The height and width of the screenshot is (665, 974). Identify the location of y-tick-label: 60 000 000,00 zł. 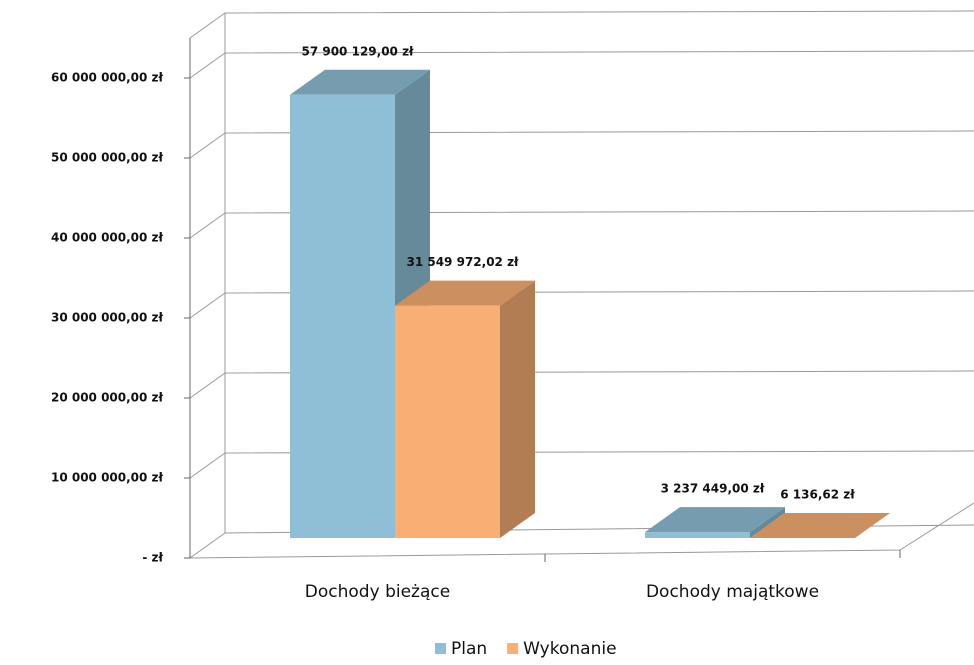
(107, 78).